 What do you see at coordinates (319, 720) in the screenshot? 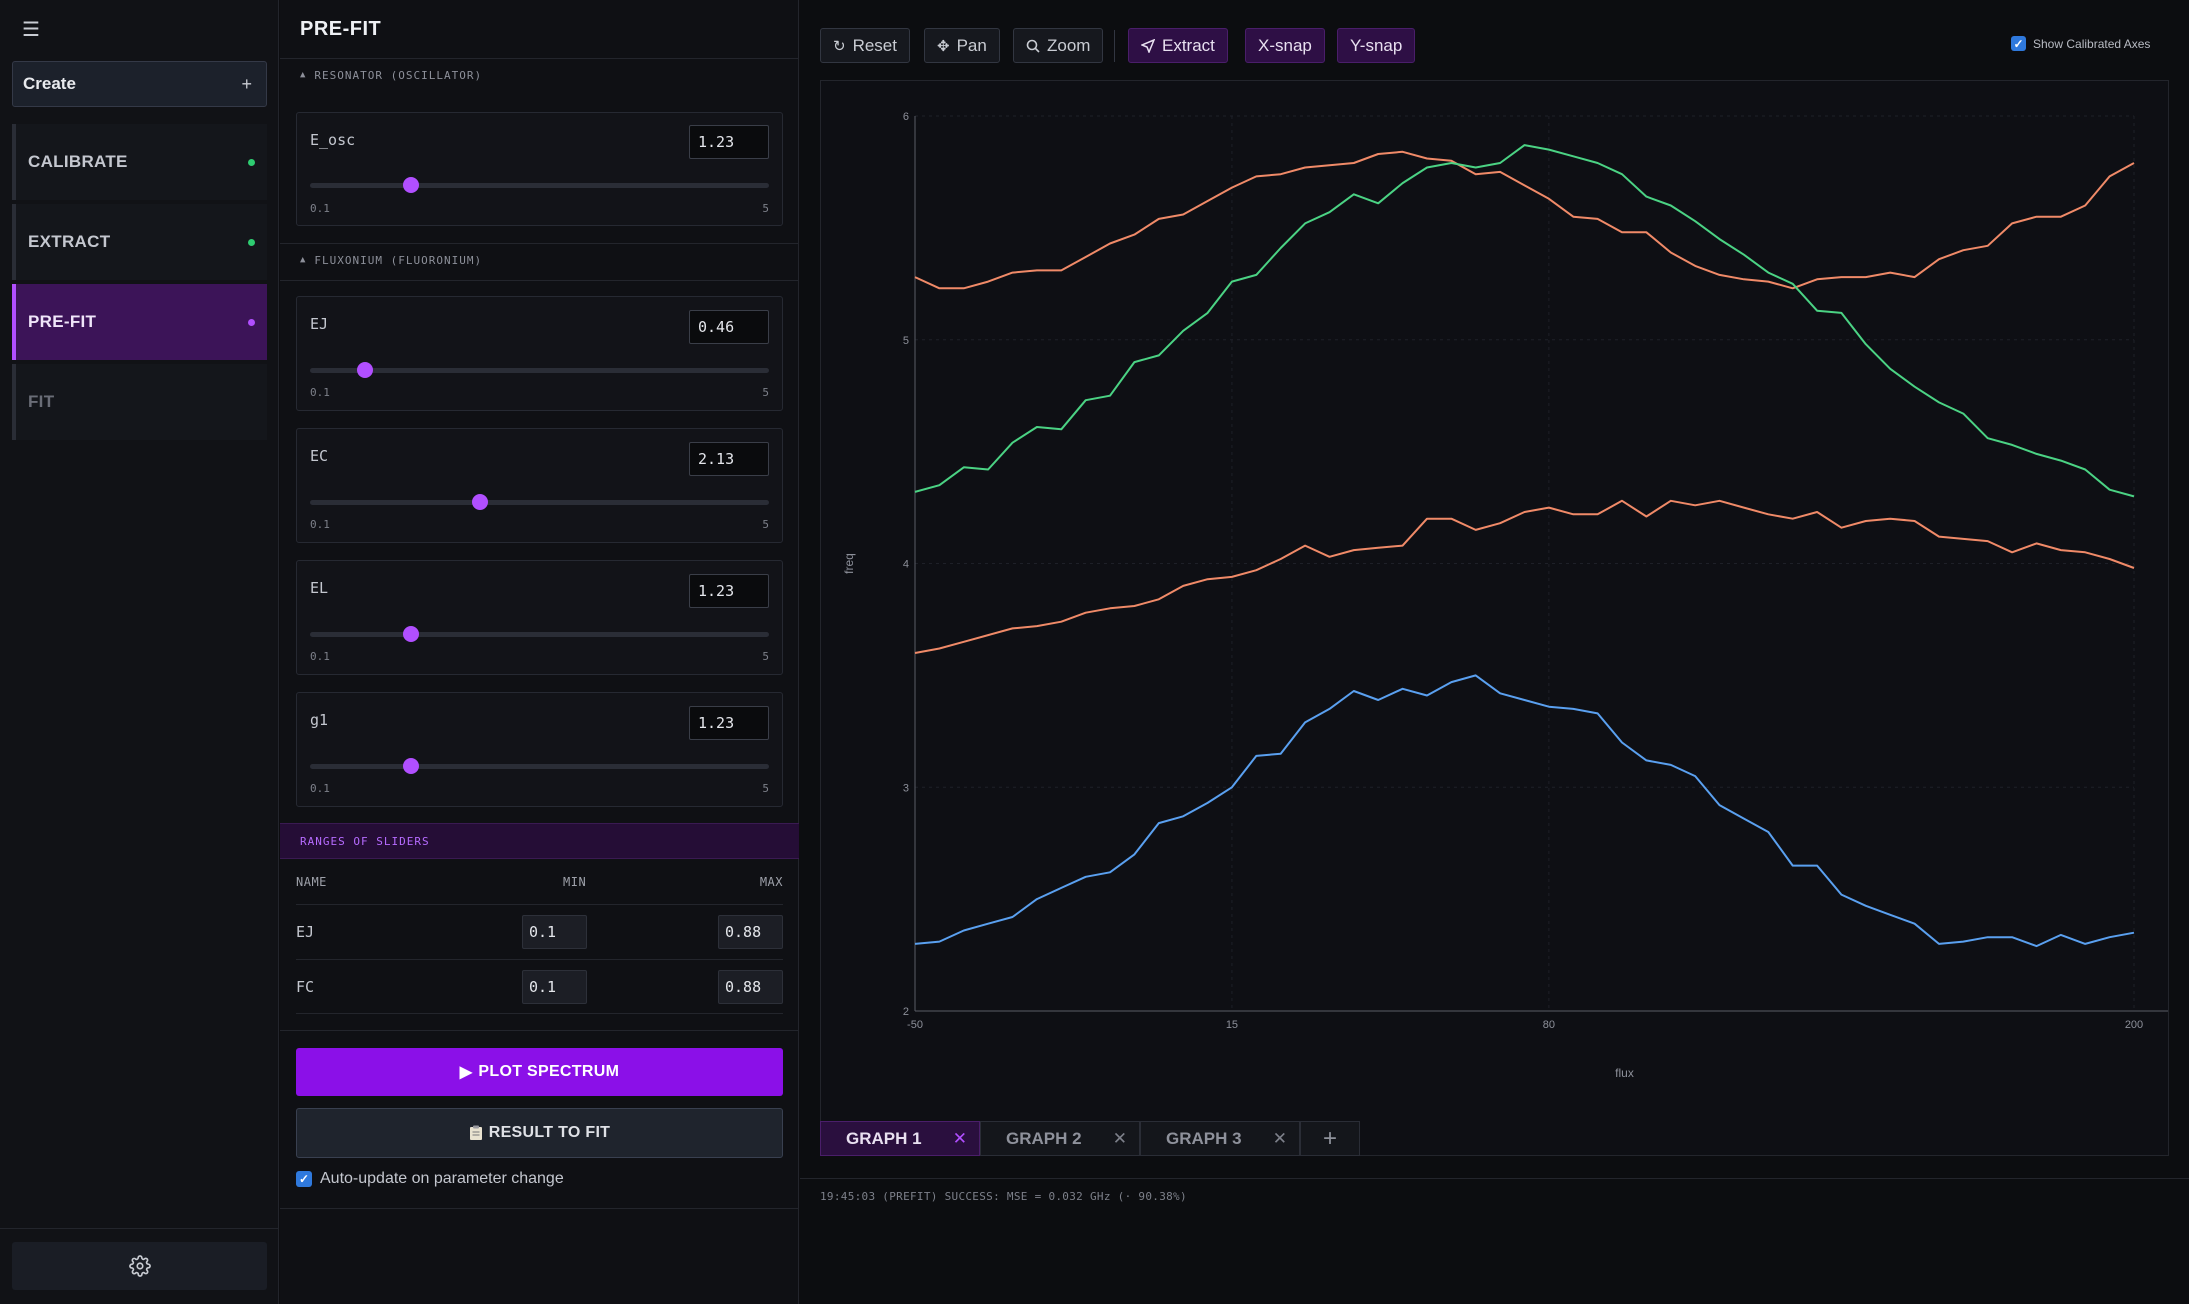
I see `param-name: g1` at bounding box center [319, 720].